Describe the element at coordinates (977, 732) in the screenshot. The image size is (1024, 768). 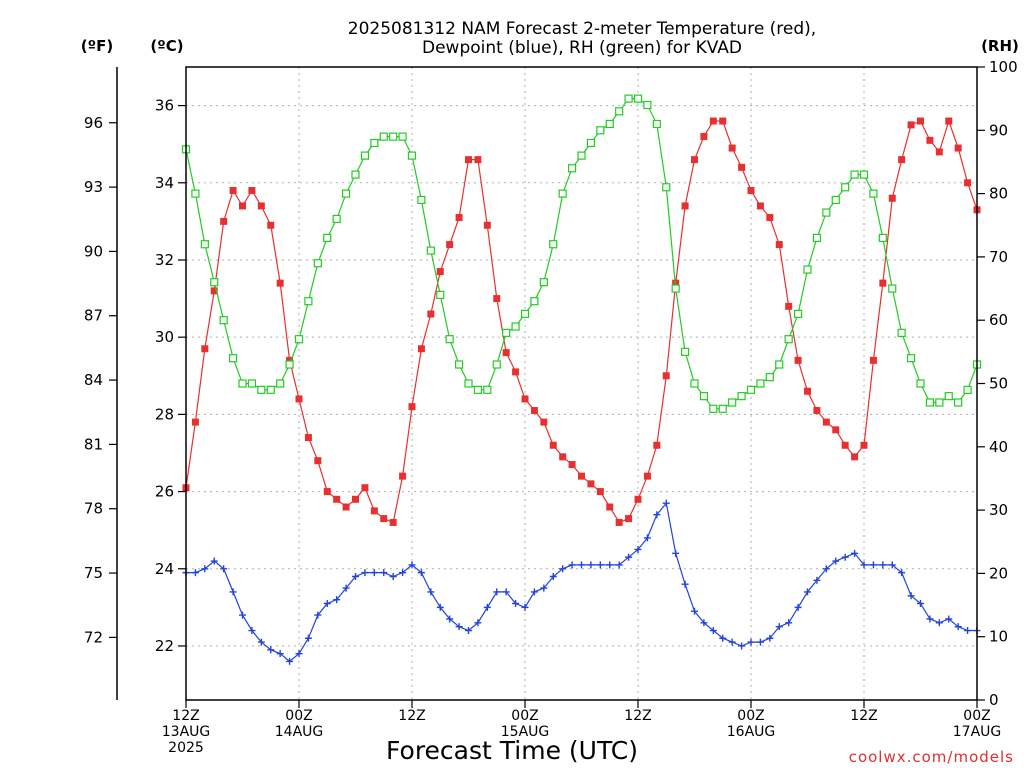
I see `x-tick-label: 17AUG` at that location.